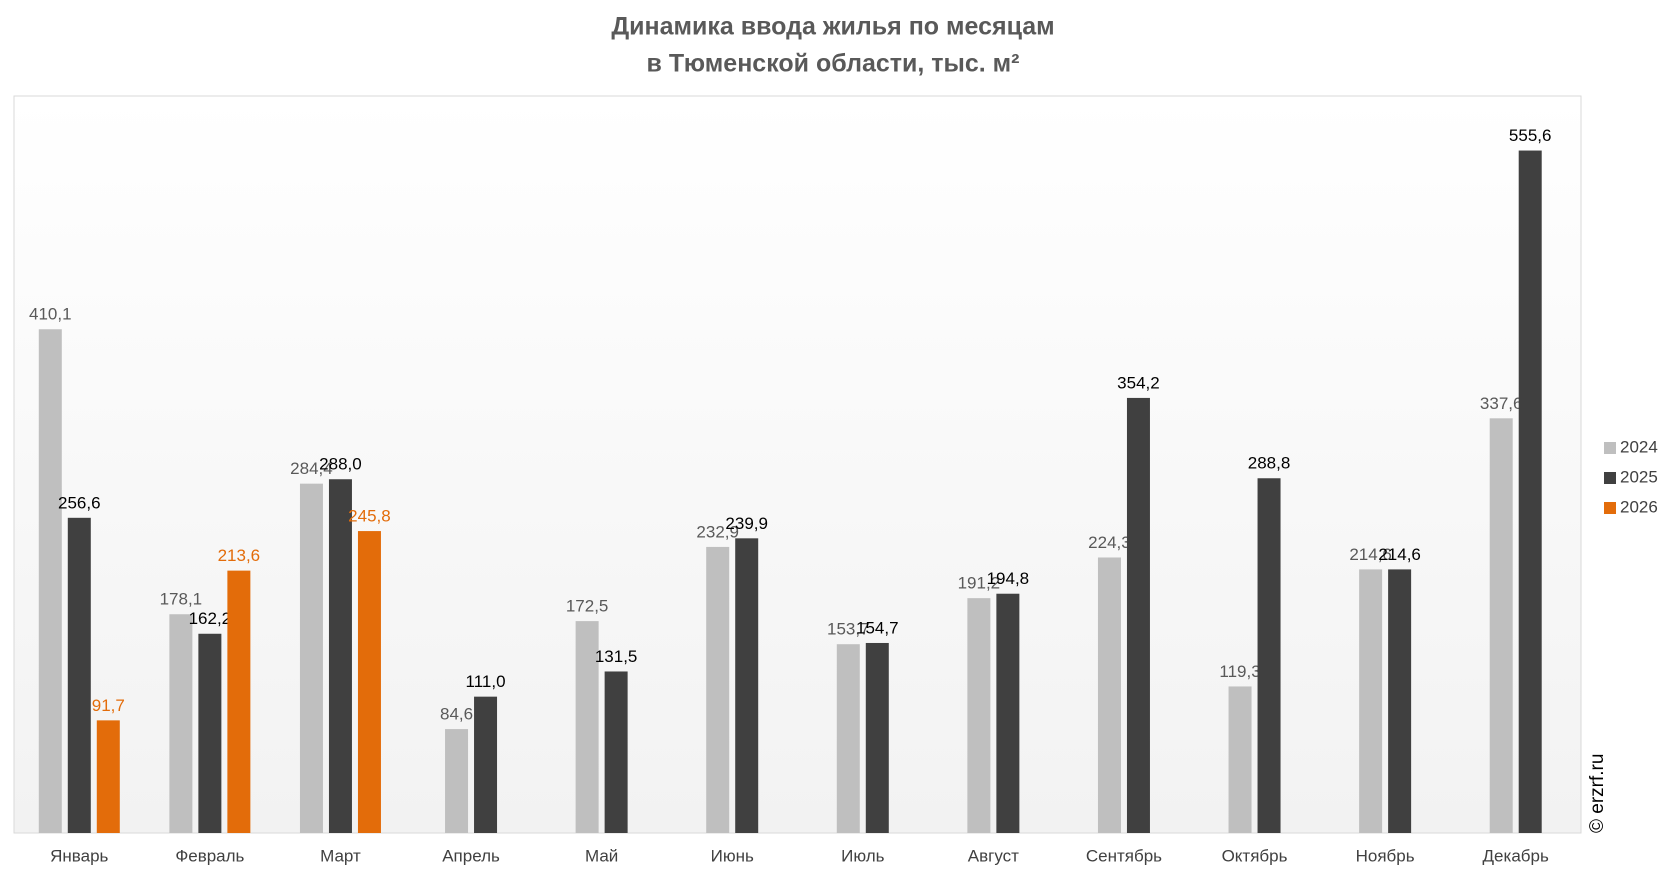  What do you see at coordinates (340, 855) in the screenshot?
I see `x-tick-label: Март` at bounding box center [340, 855].